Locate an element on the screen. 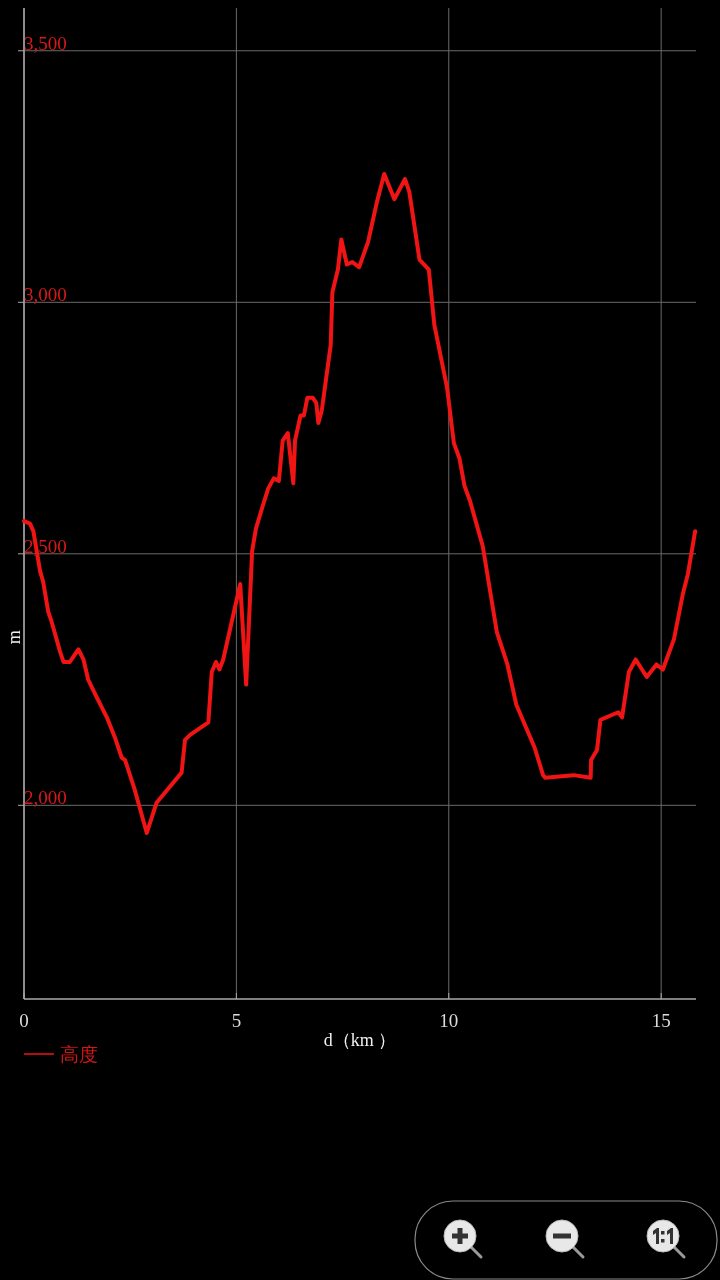  x-axis-title: d（km ） is located at coordinates (360, 1040).